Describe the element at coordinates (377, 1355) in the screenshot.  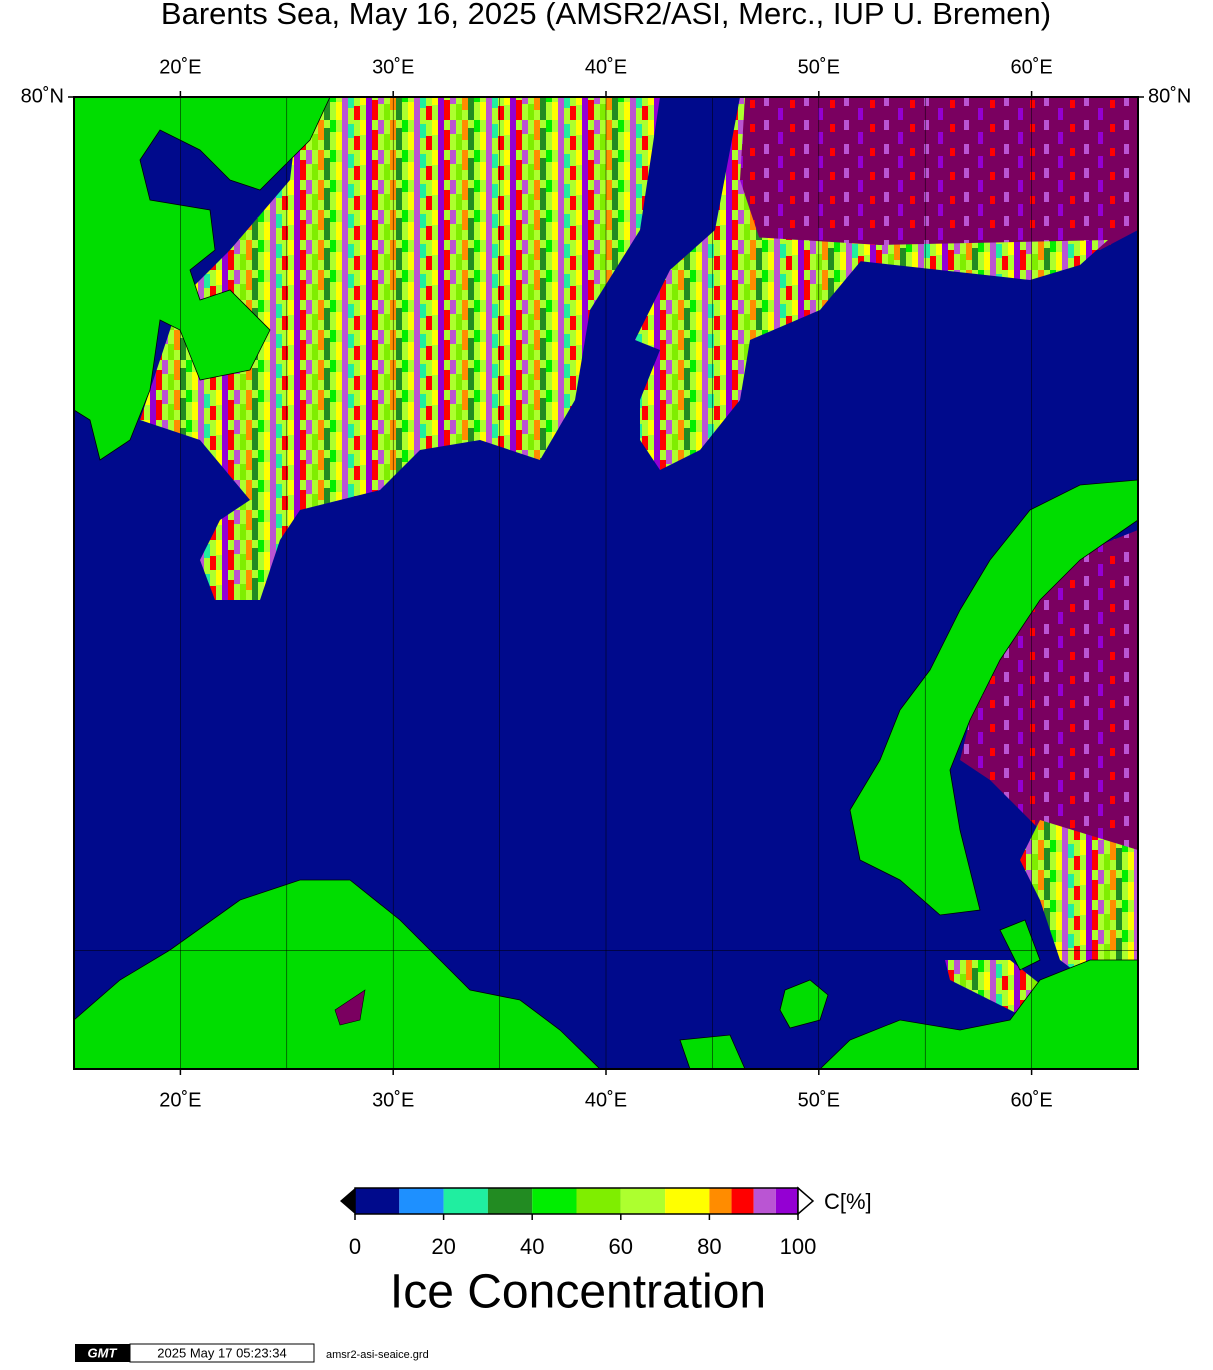
I see `filename: amsr2-asi-seaice.grd` at that location.